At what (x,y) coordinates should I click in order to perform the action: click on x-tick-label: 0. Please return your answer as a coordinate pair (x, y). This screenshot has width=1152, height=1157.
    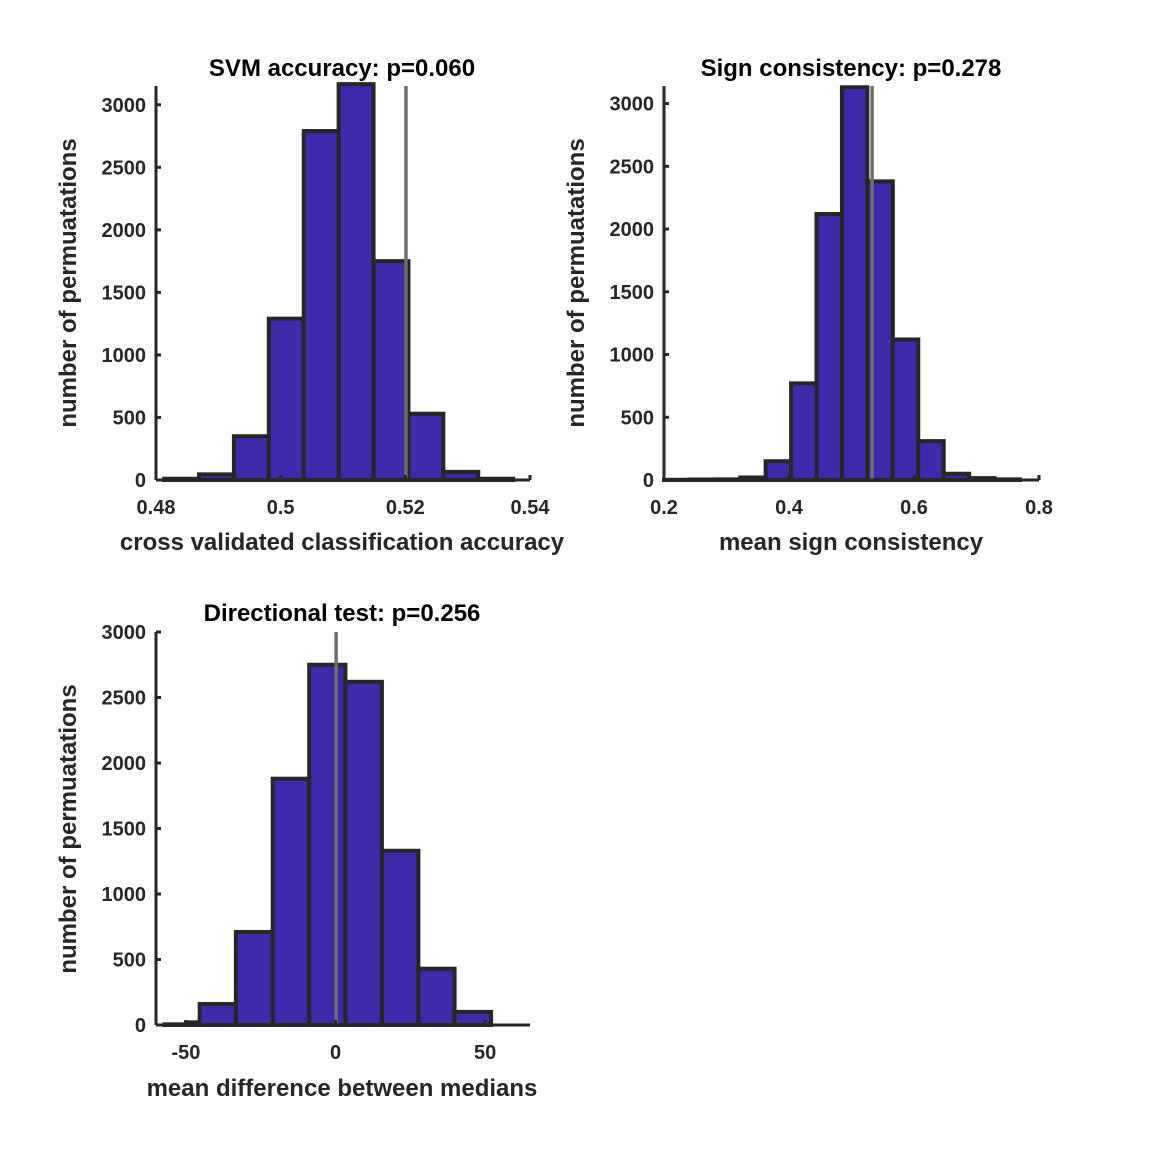
    Looking at the image, I should click on (335, 1053).